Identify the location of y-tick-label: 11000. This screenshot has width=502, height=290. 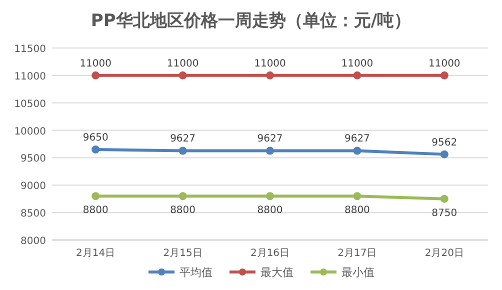
(30, 76).